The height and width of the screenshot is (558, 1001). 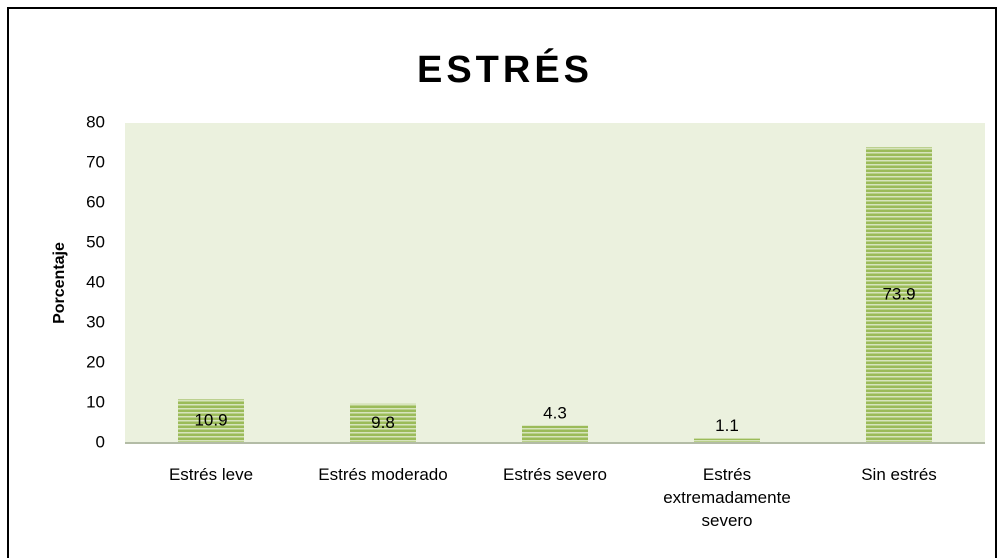 I want to click on y-tick-label: 60, so click(x=95, y=201).